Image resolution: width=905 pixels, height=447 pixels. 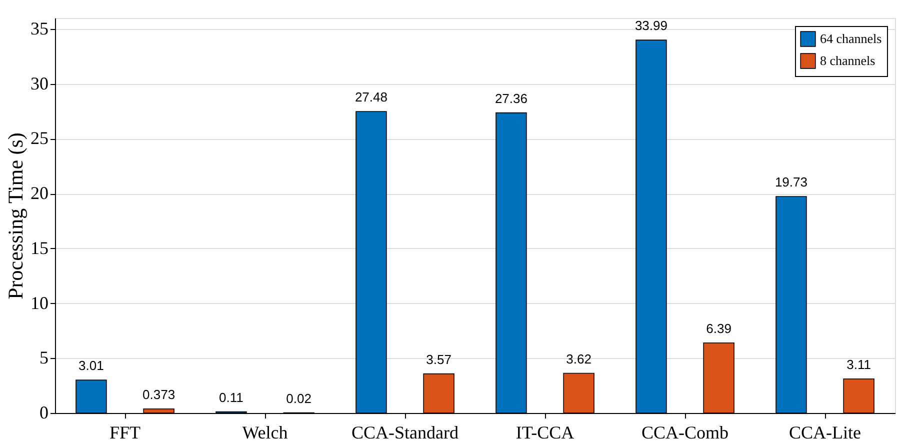 I want to click on x-tick-label: IT-CCA, so click(x=545, y=432).